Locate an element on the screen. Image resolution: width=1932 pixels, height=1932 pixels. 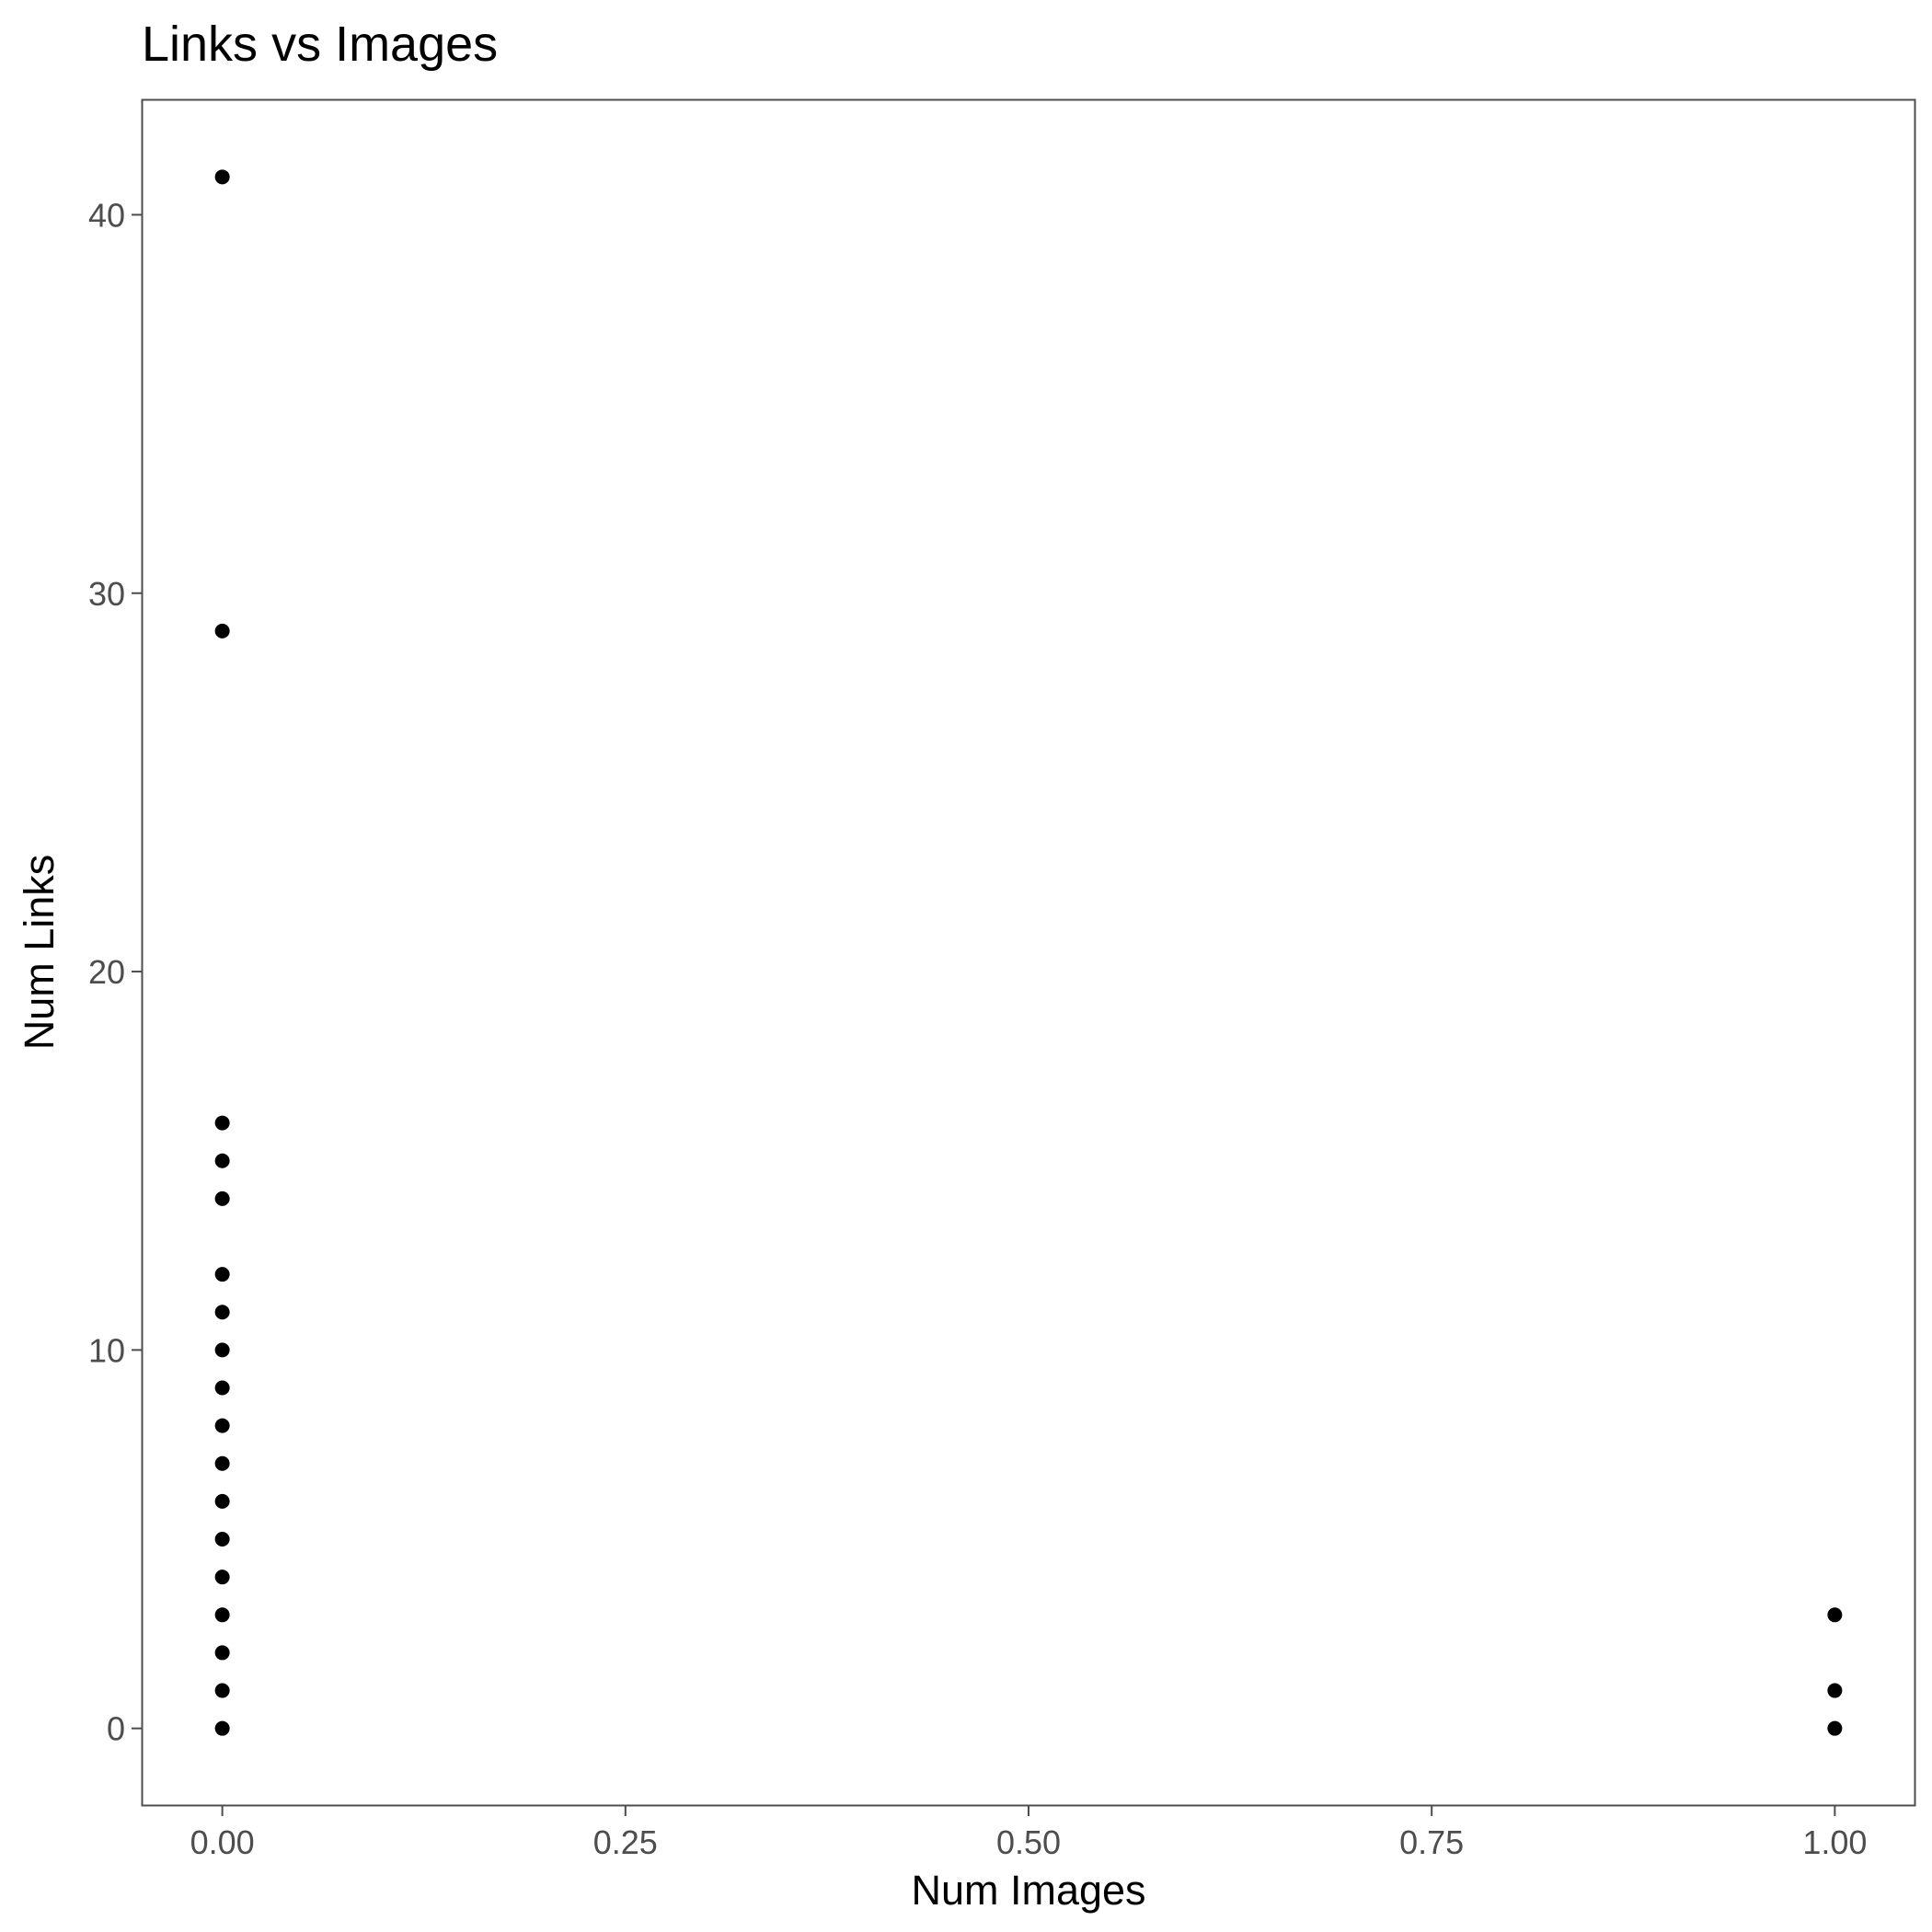
chart-title: Links vs Images is located at coordinates (320, 44).